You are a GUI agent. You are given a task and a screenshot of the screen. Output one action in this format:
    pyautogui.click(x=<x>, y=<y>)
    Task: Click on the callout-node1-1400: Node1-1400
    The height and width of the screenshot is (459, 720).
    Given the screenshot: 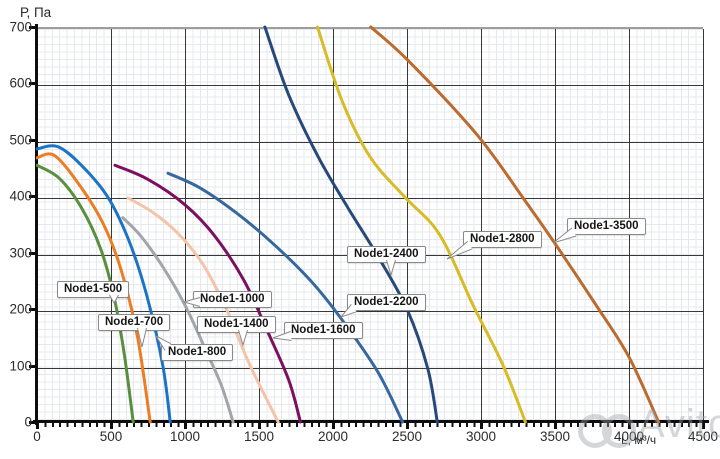 What is the action you would take?
    pyautogui.click(x=236, y=324)
    